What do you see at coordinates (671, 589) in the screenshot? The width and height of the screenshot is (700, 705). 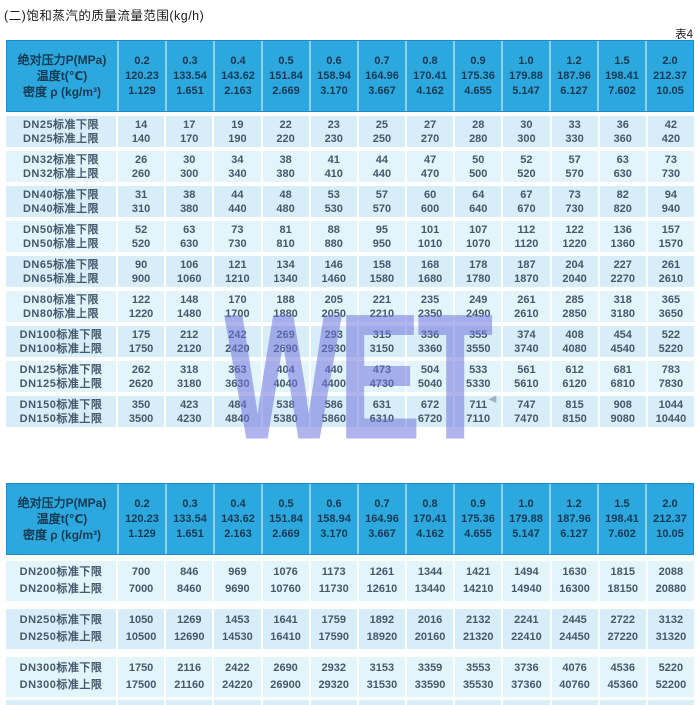 I see `flow-value: 20880` at bounding box center [671, 589].